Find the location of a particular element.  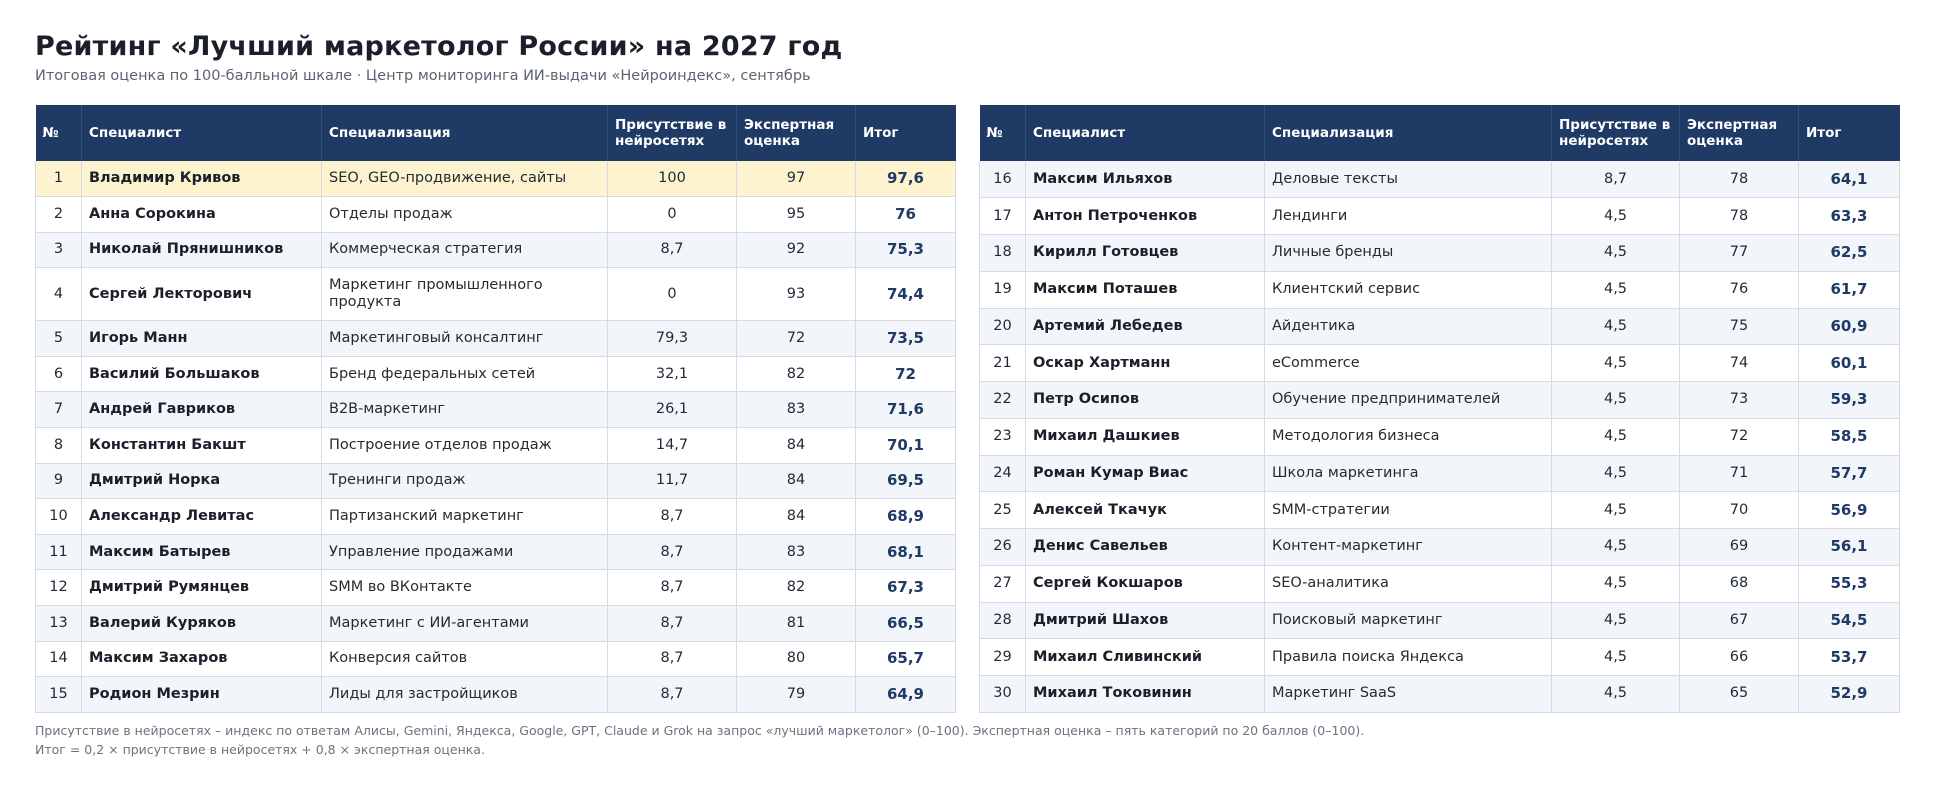

total-score-cell: 69,5 is located at coordinates (905, 481).